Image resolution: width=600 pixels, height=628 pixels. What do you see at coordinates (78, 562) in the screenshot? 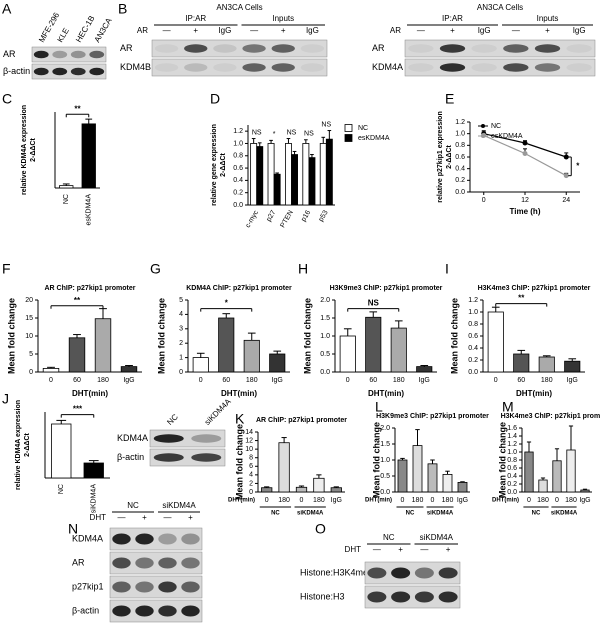
I see `row-label: AR` at bounding box center [78, 562].